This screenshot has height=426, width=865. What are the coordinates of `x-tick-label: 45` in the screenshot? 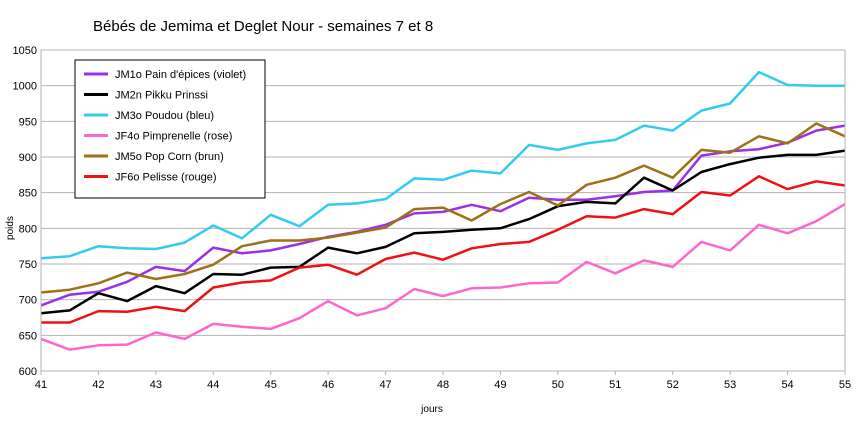 It's located at (271, 385).